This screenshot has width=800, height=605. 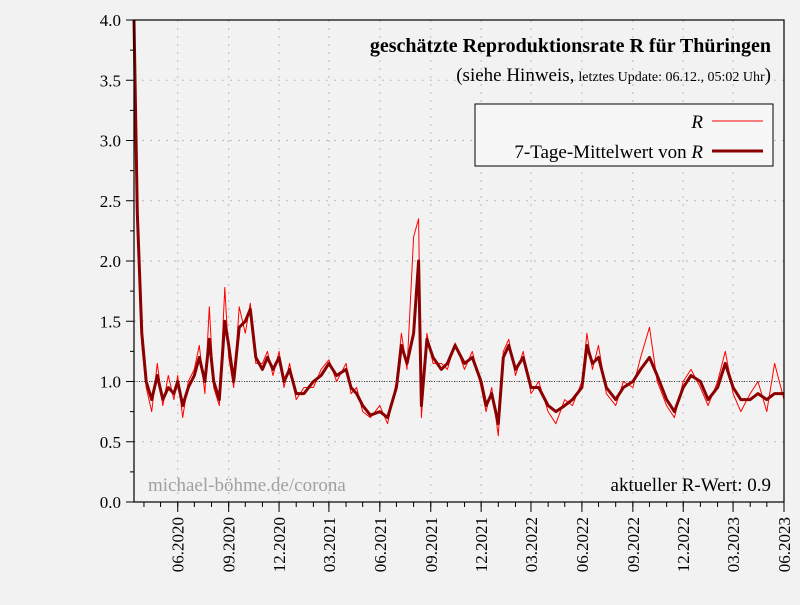 What do you see at coordinates (247, 485) in the screenshot?
I see `watermark: michael-böhme.de/corona` at bounding box center [247, 485].